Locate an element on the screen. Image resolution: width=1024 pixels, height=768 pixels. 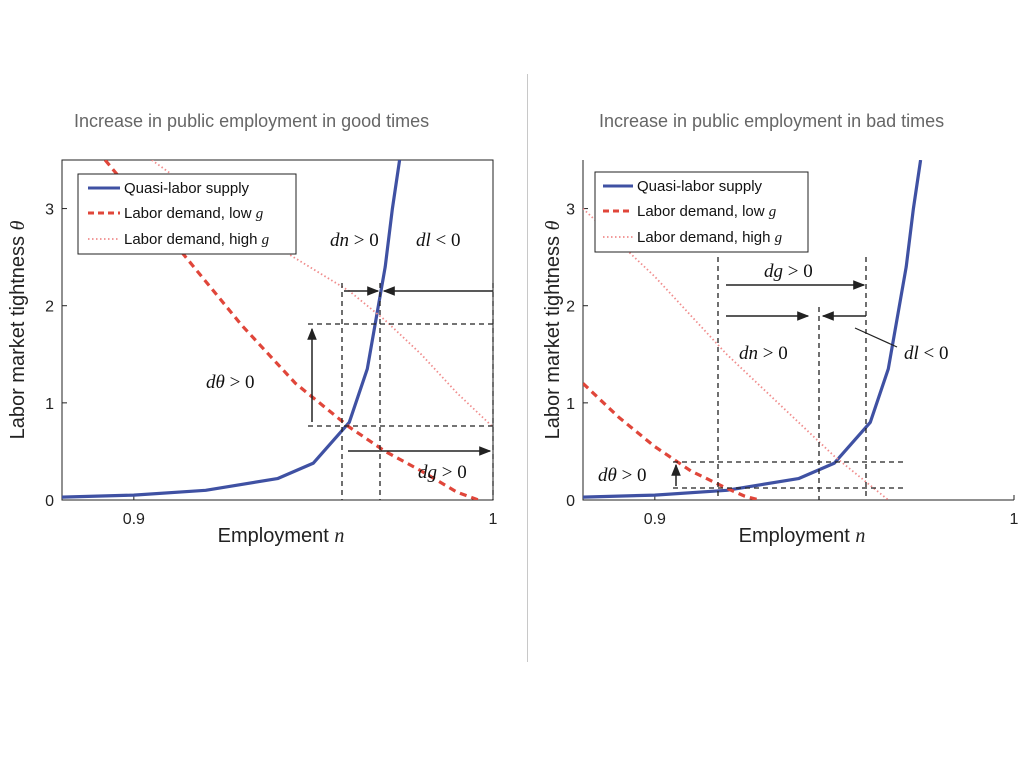
x-tick-label-left: 0.9 is located at coordinates (134, 519).